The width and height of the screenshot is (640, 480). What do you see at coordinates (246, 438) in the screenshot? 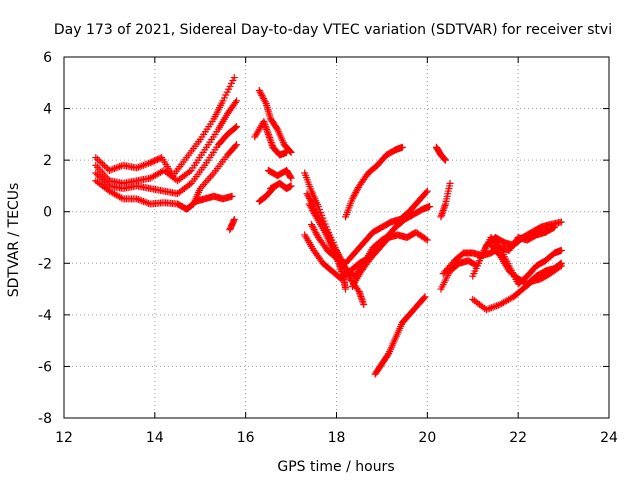
I see `x-tick-label: 16` at bounding box center [246, 438].